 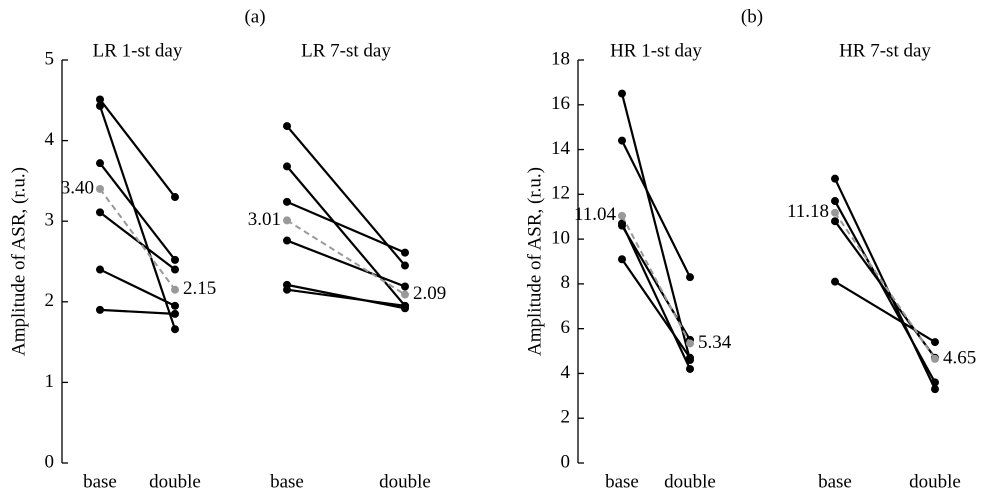 I want to click on value-label: 11.04, so click(x=595, y=214).